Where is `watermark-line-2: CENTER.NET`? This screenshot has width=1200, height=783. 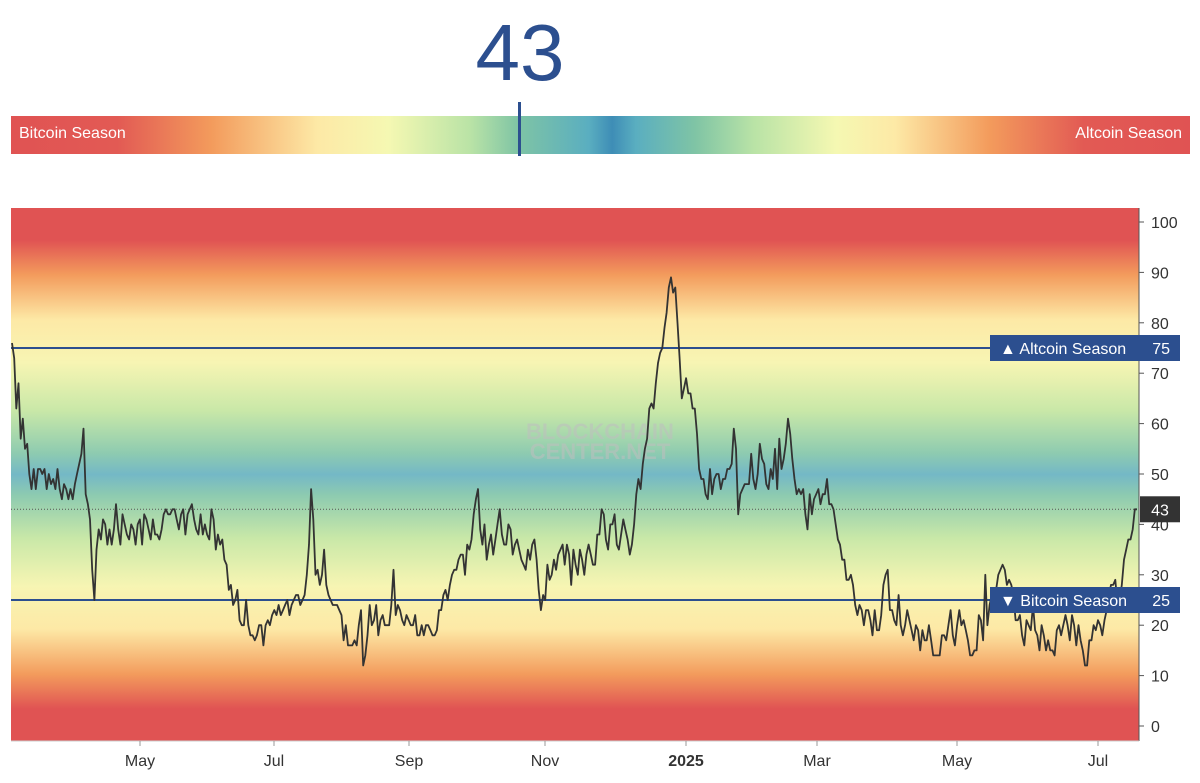 watermark-line-2: CENTER.NET is located at coordinates (600, 451).